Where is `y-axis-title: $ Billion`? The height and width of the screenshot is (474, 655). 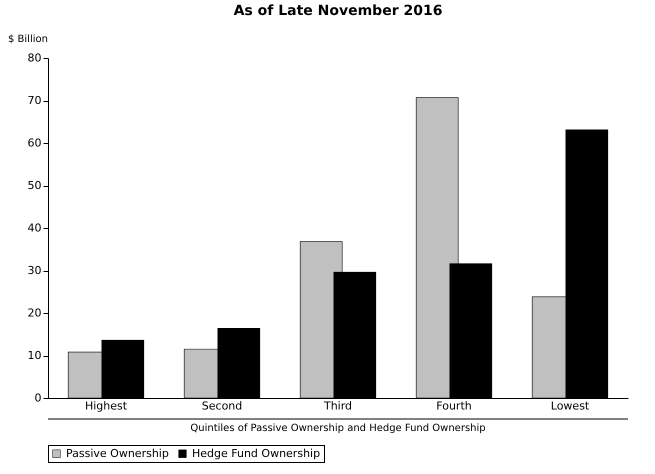
y-axis-title: $ Billion is located at coordinates (28, 39).